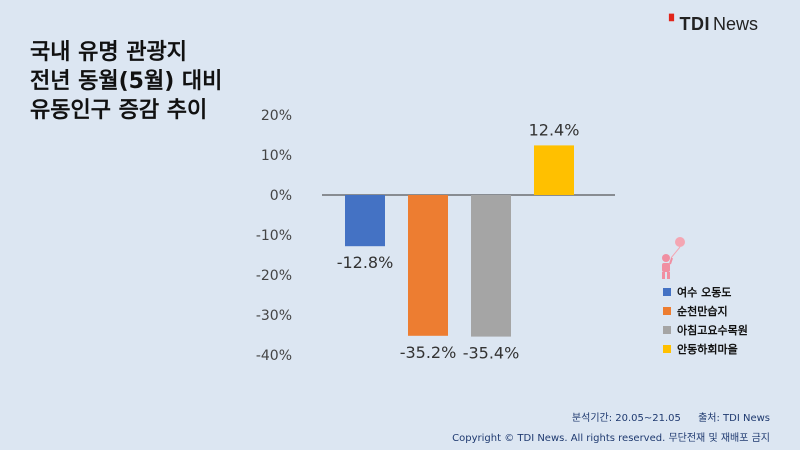 This screenshot has height=450, width=800. I want to click on analysis-period: 분석기간: 20.05~21.05, so click(626, 418).